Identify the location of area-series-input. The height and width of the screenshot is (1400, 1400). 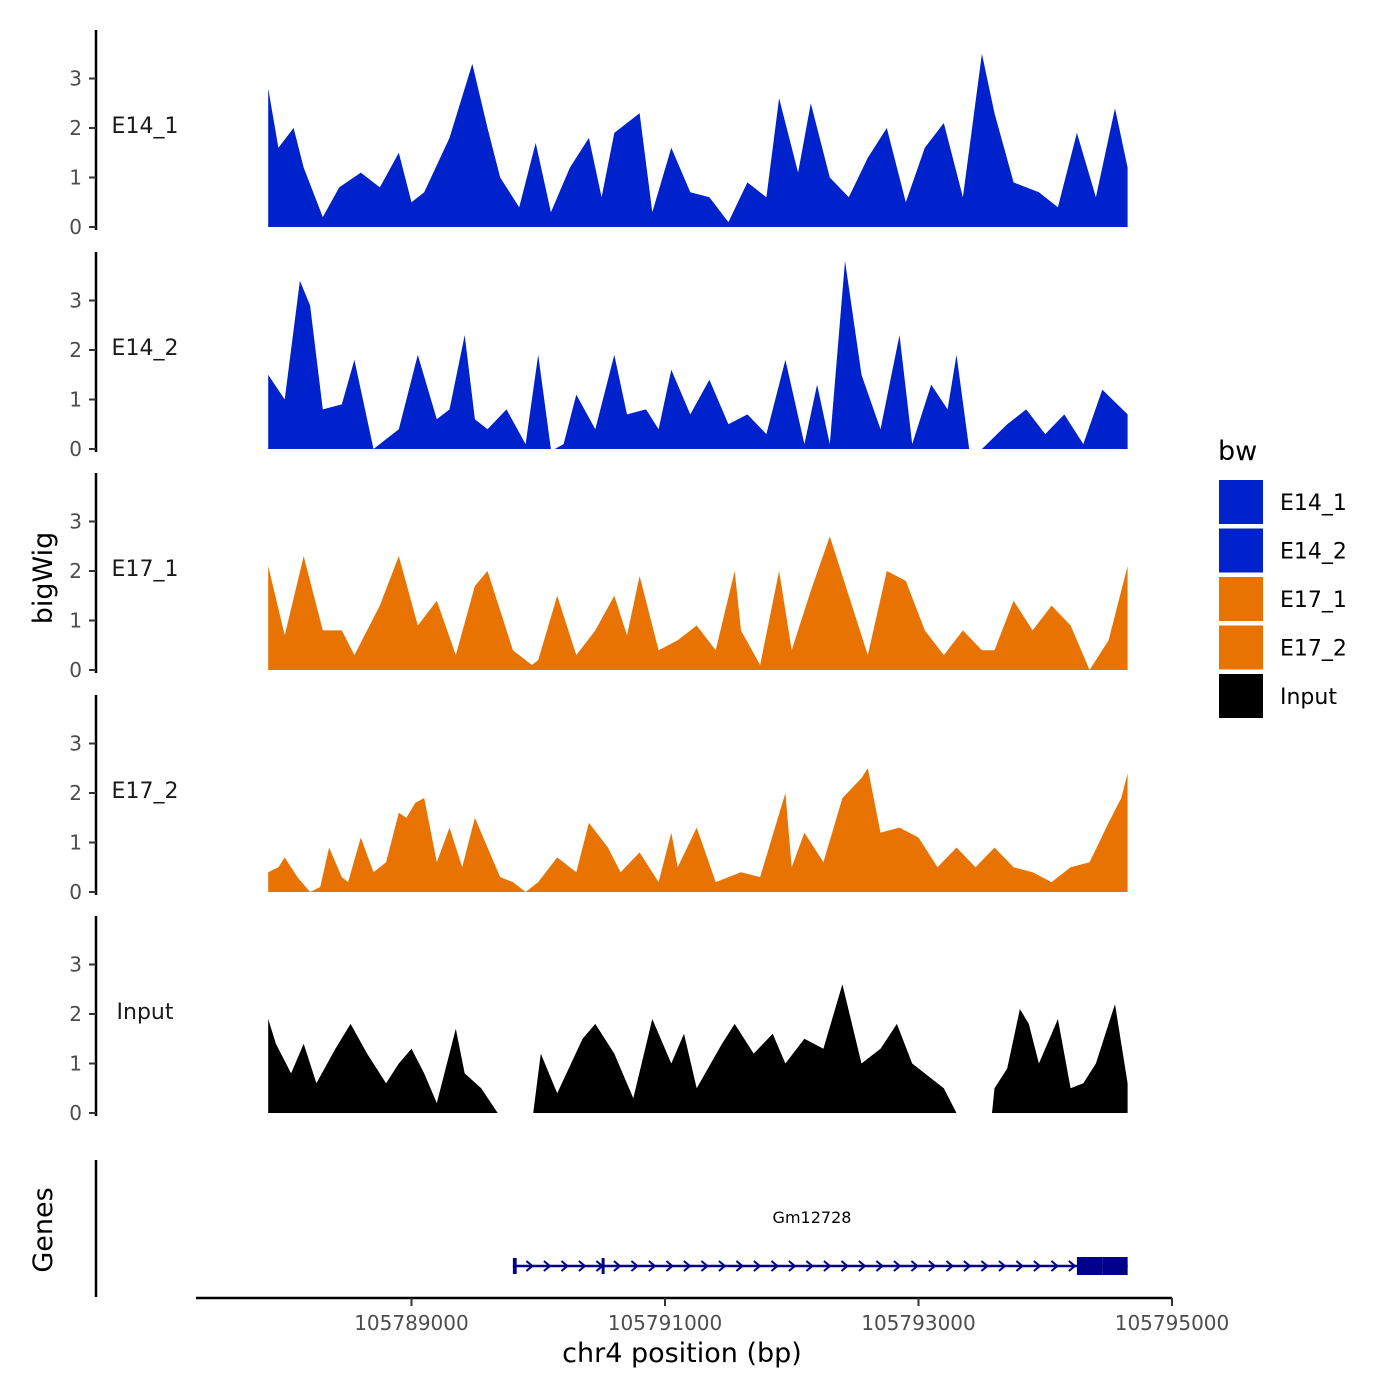
(698, 1048).